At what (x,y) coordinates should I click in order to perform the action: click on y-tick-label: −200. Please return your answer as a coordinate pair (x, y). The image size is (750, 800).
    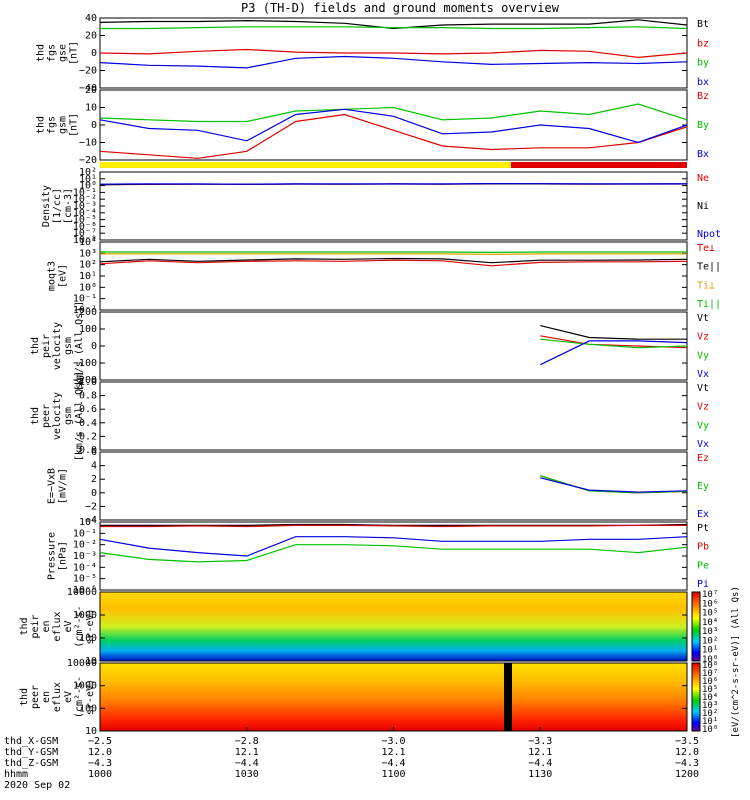
    Looking at the image, I should click on (85, 380).